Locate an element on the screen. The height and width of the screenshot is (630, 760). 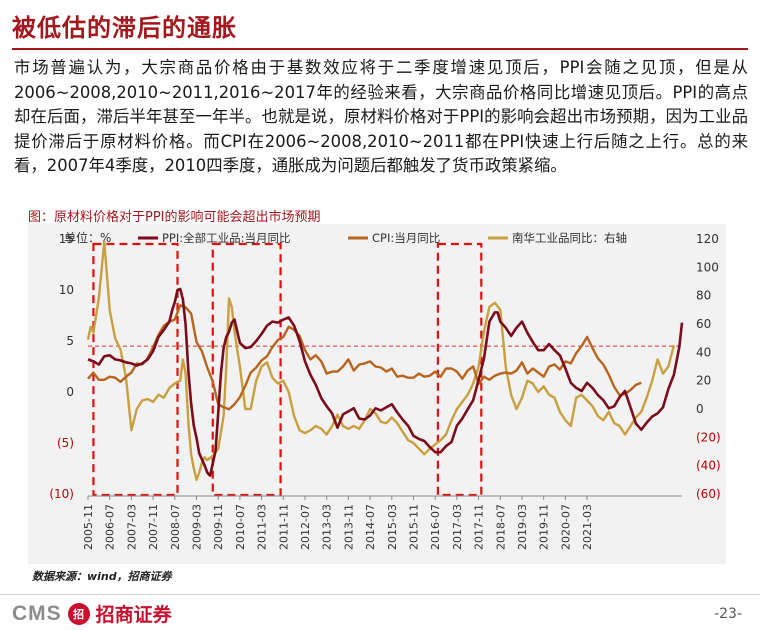
right-axis-tick-label: (60) is located at coordinates (708, 494).